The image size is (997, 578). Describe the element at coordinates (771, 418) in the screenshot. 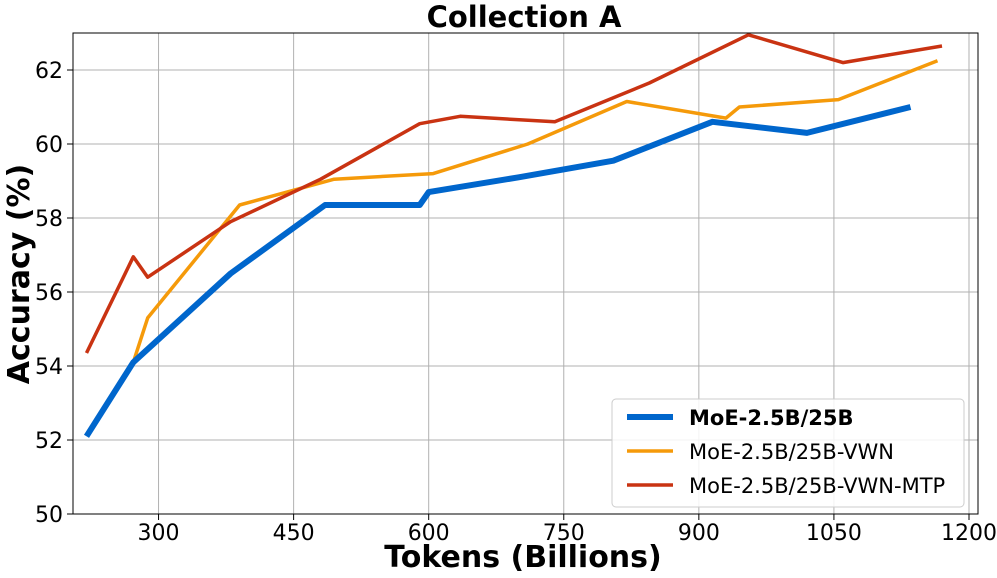

I see `legend-label-0: MoE-2.5B/25B` at that location.